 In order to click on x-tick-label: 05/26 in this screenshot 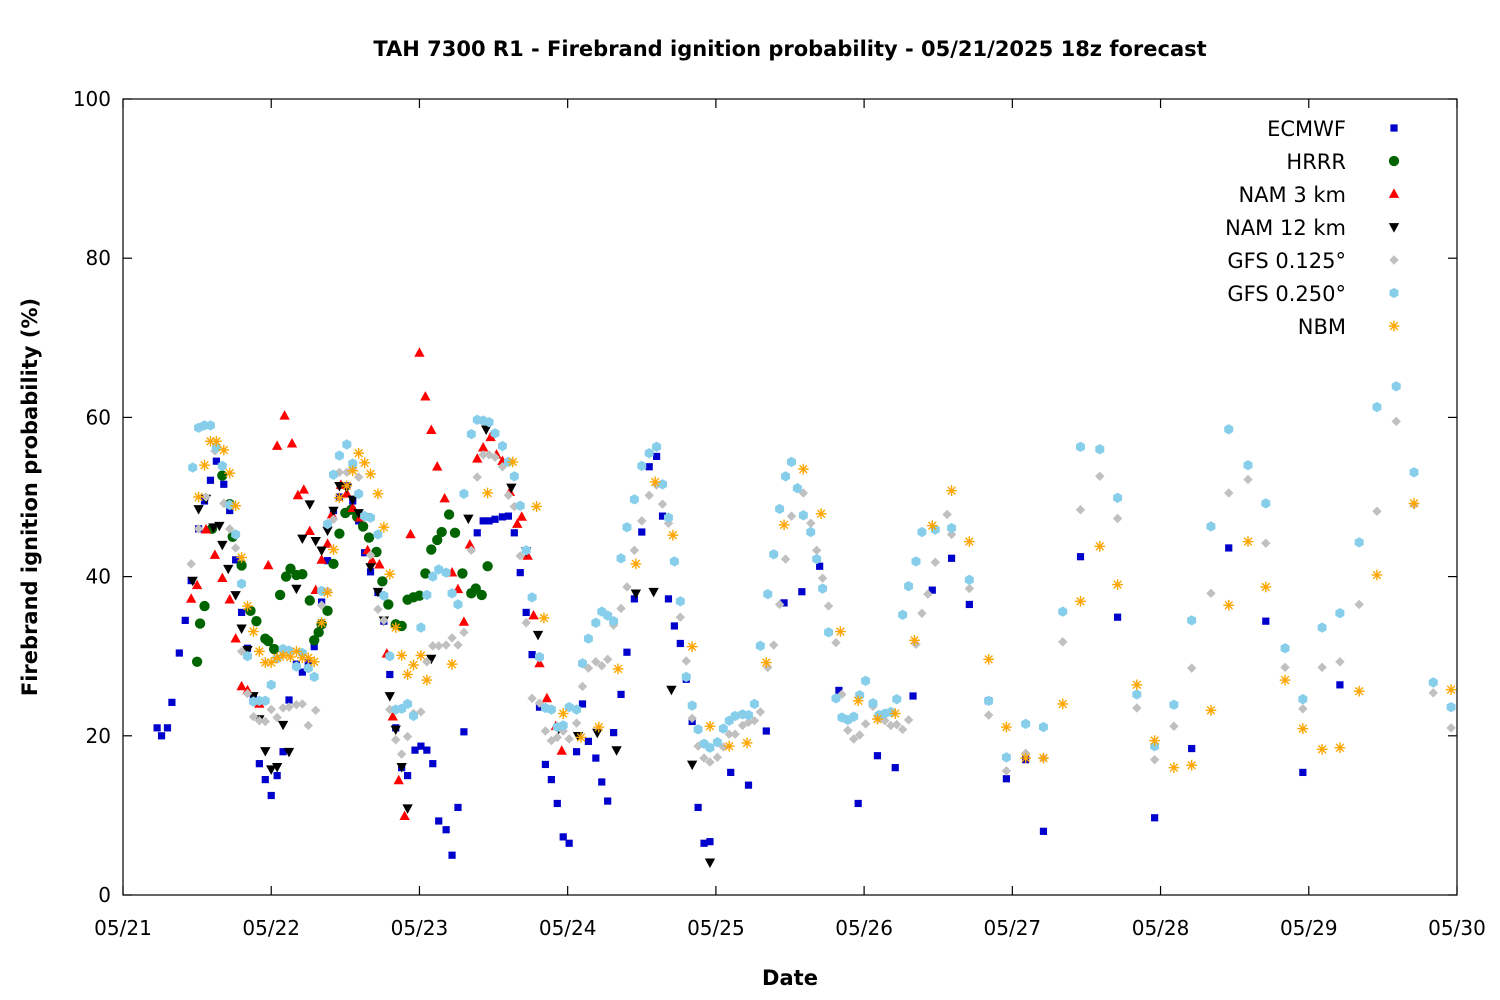, I will do `click(864, 928)`.